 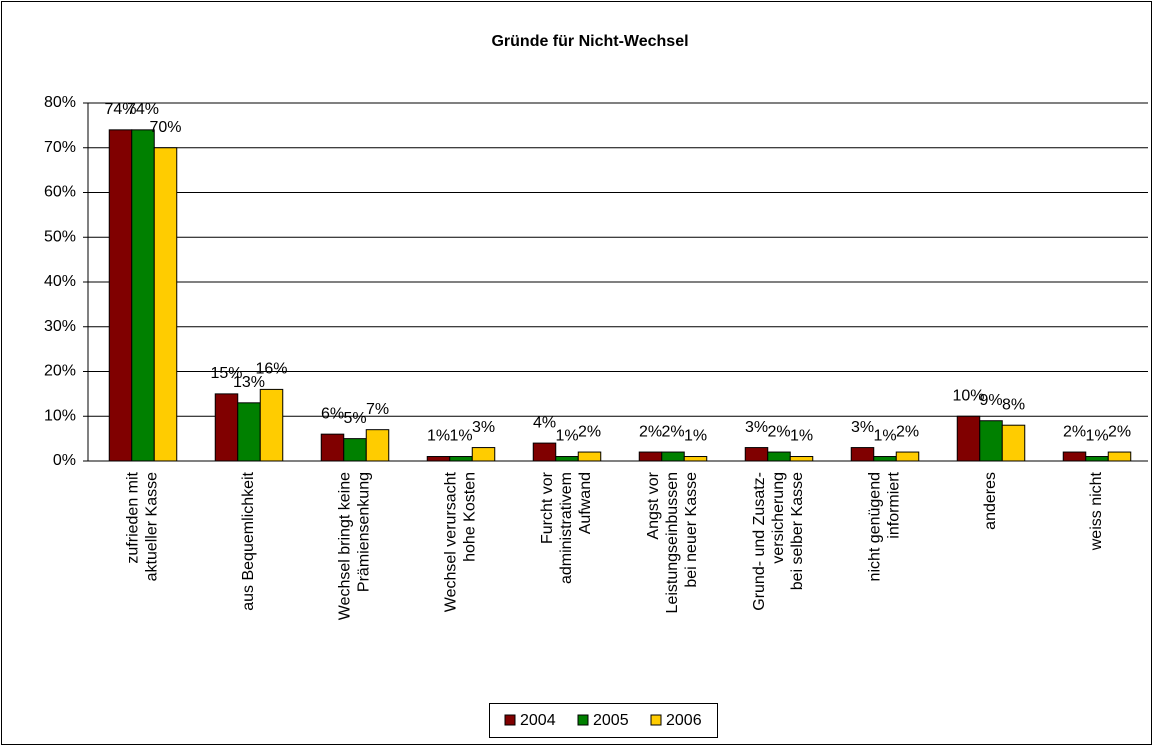 I want to click on y-tick-label: 70%, so click(x=60, y=147).